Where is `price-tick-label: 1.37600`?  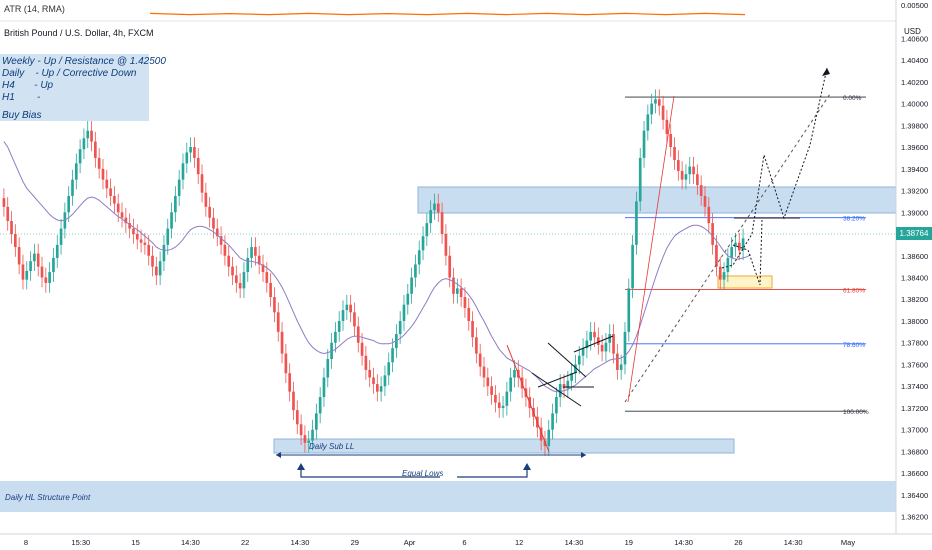
price-tick-label: 1.37600 is located at coordinates (914, 364).